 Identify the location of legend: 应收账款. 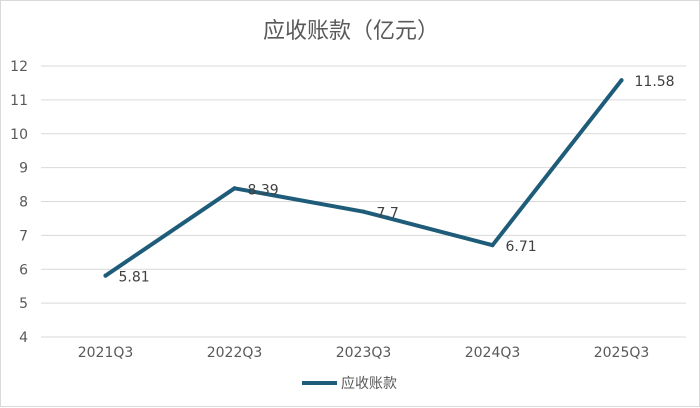
(349, 383).